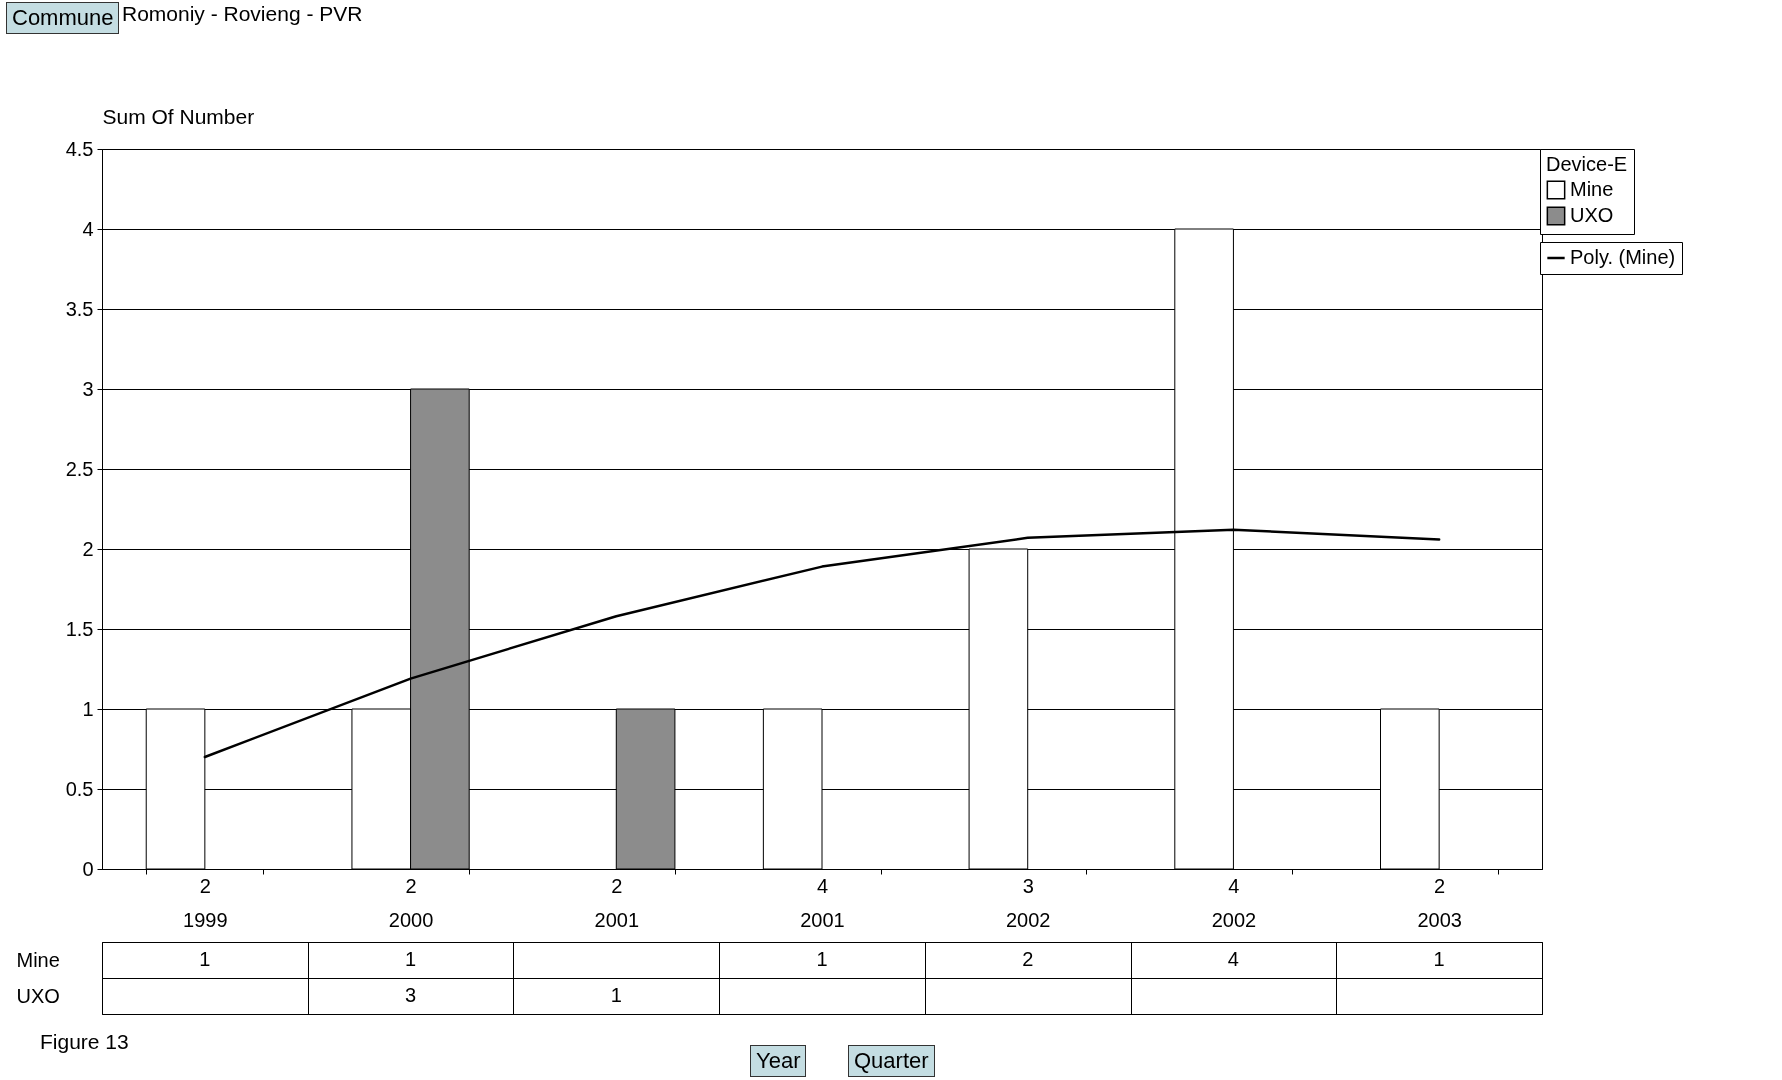  What do you see at coordinates (205, 902) in the screenshot?
I see `x-tick-label: 2 1999` at bounding box center [205, 902].